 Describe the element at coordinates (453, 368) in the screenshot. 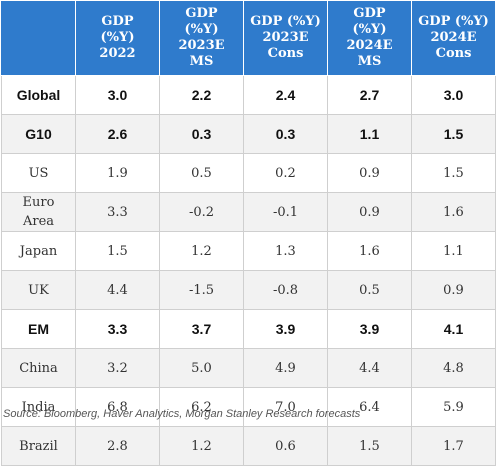

I see `table-cell: 4.8` at that location.